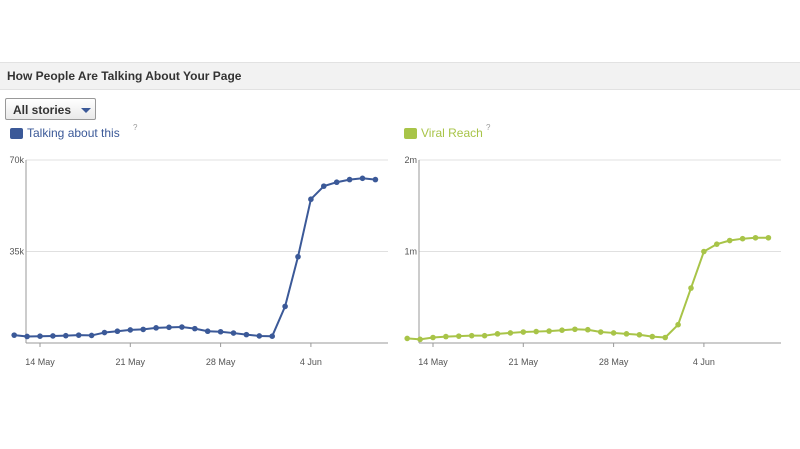 Image resolution: width=800 pixels, height=449 pixels. I want to click on legend-swatch-talking, so click(16, 133).